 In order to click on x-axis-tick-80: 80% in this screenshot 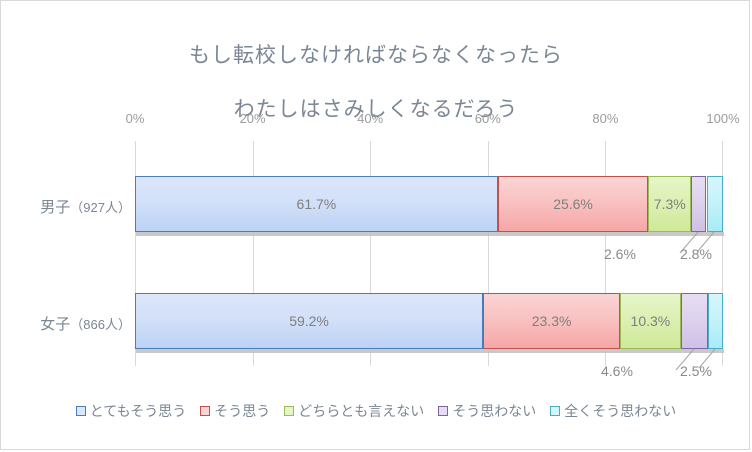, I will do `click(605, 118)`.